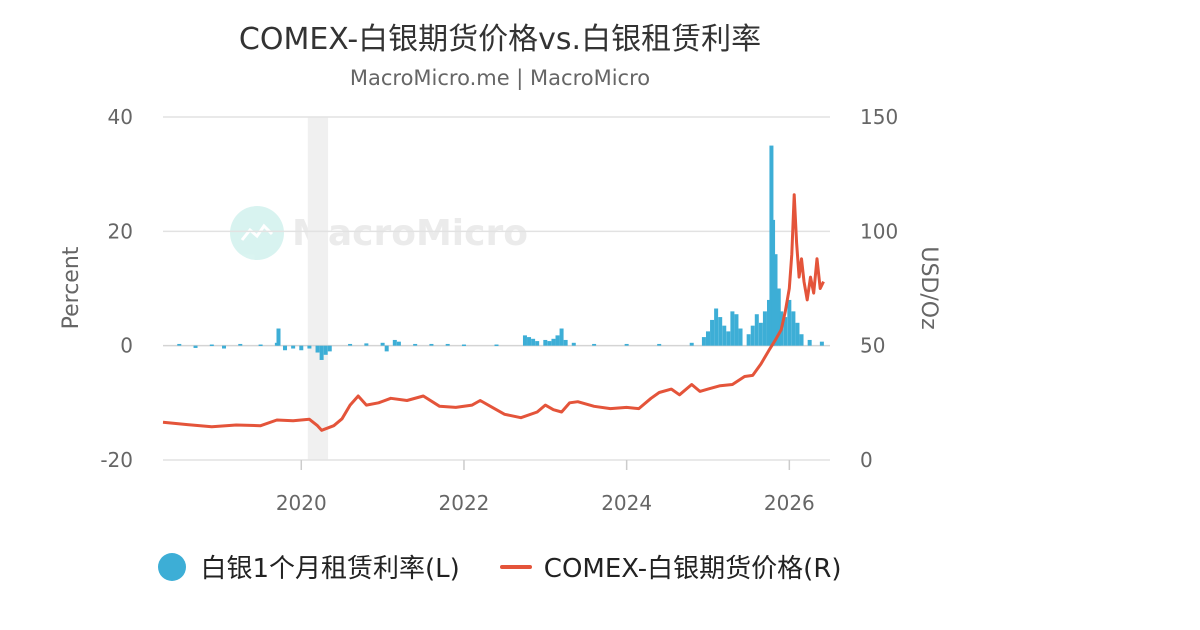 The width and height of the screenshot is (1200, 630). I want to click on legend-item-lease-rate: 白银1个月租赁利率(L), so click(309, 566).